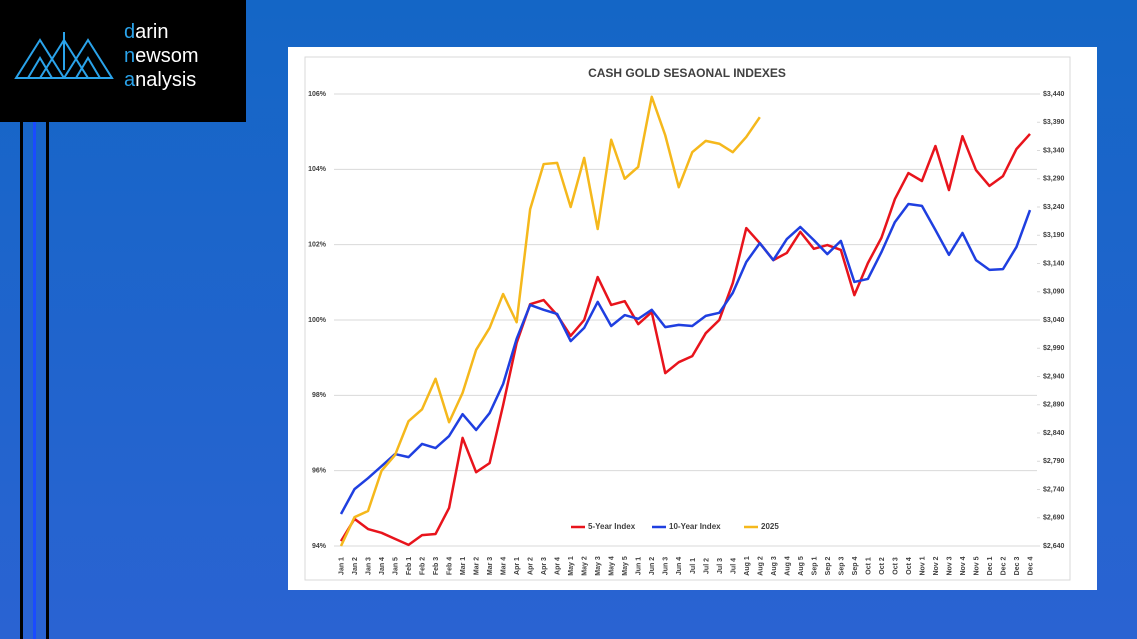 The height and width of the screenshot is (639, 1137). I want to click on x-tick-label: Jan 3, so click(369, 566).